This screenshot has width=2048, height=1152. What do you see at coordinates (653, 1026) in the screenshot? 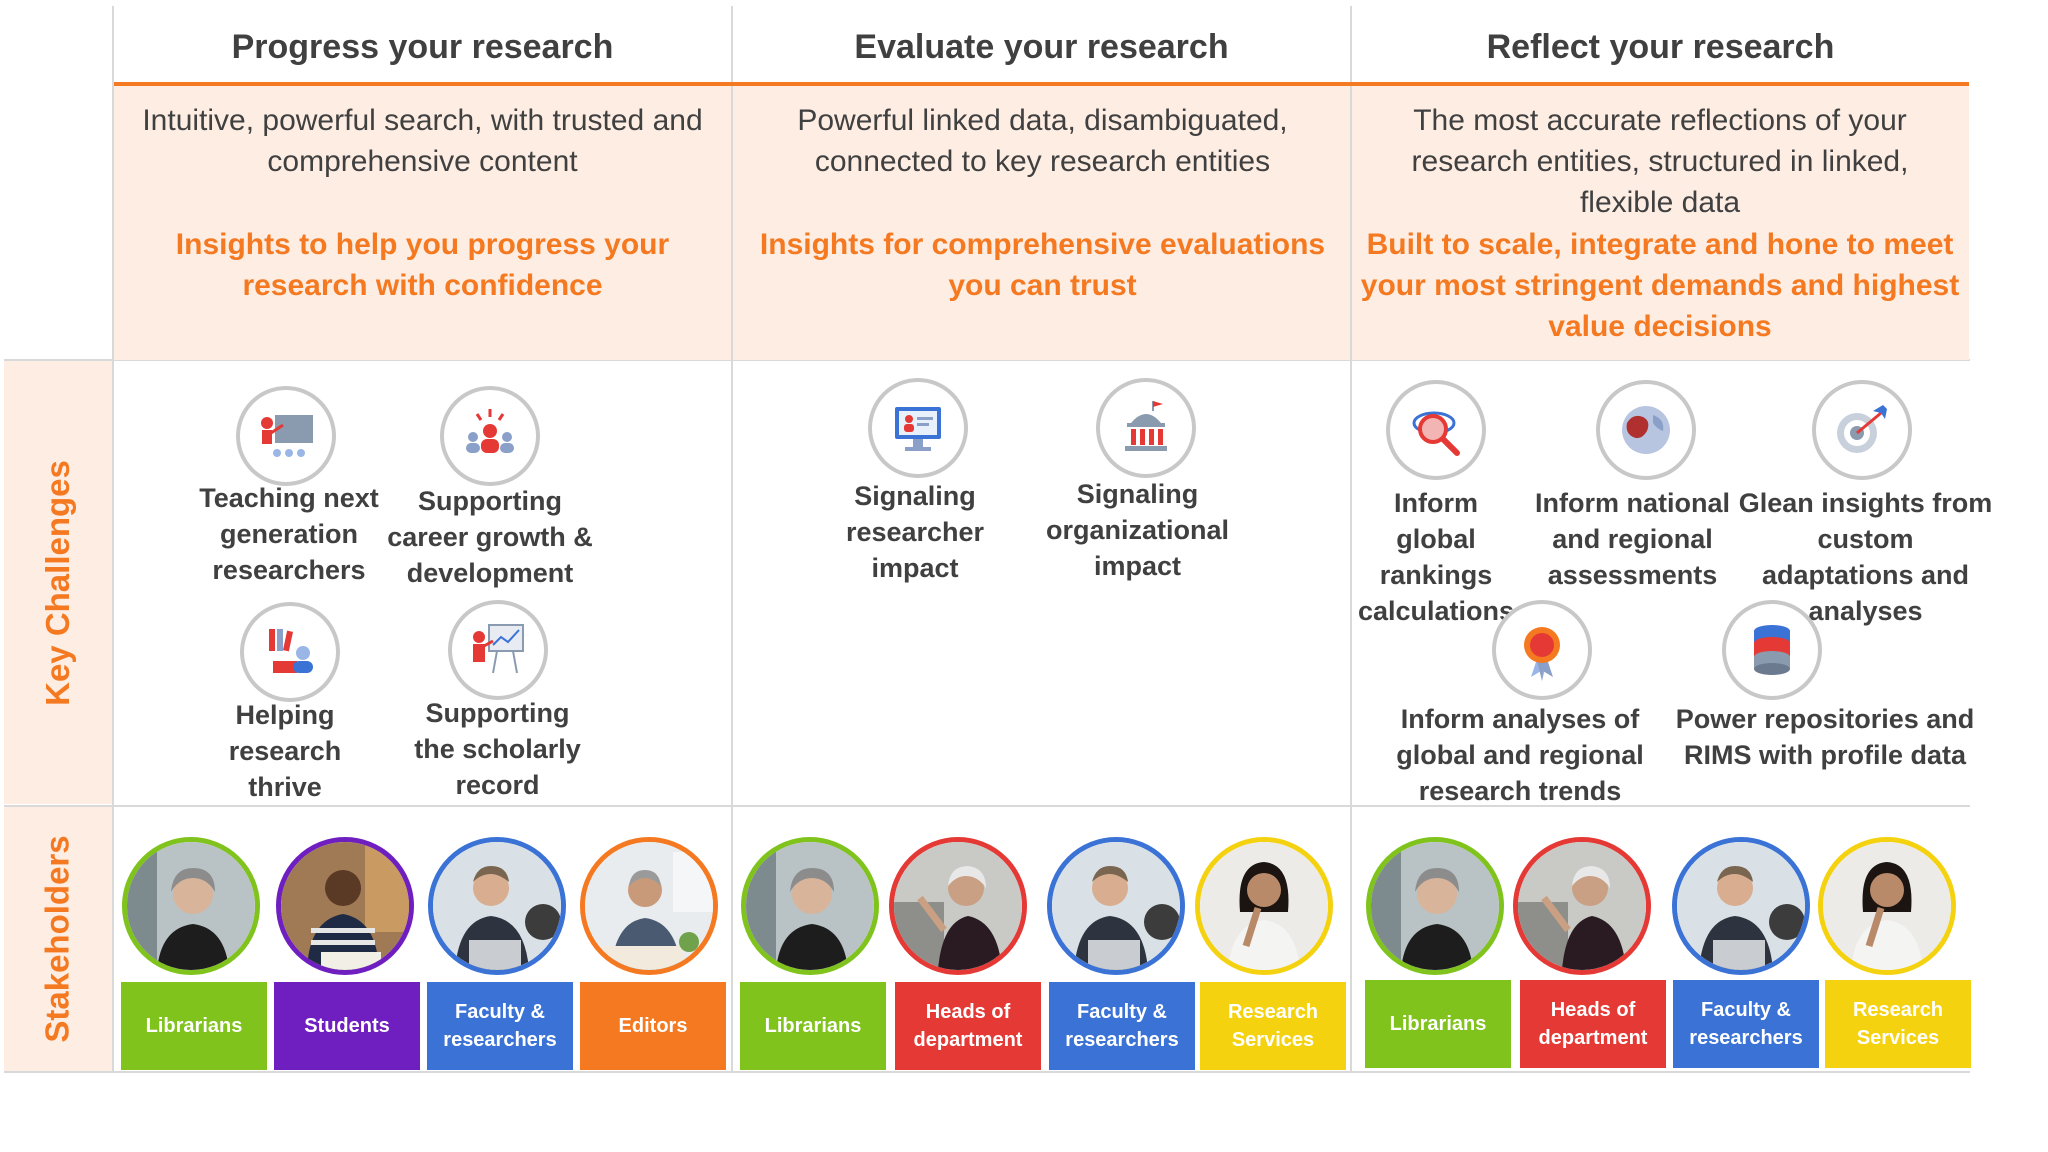
I see `stakeholder-tile-editors: Editors` at bounding box center [653, 1026].